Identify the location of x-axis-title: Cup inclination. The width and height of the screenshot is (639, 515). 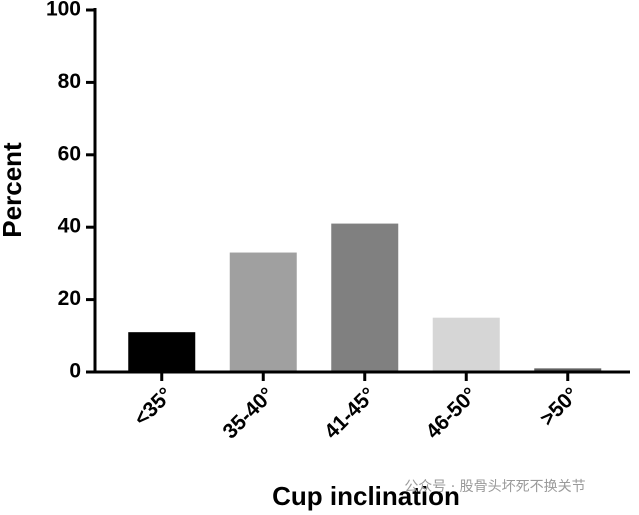
(366, 496).